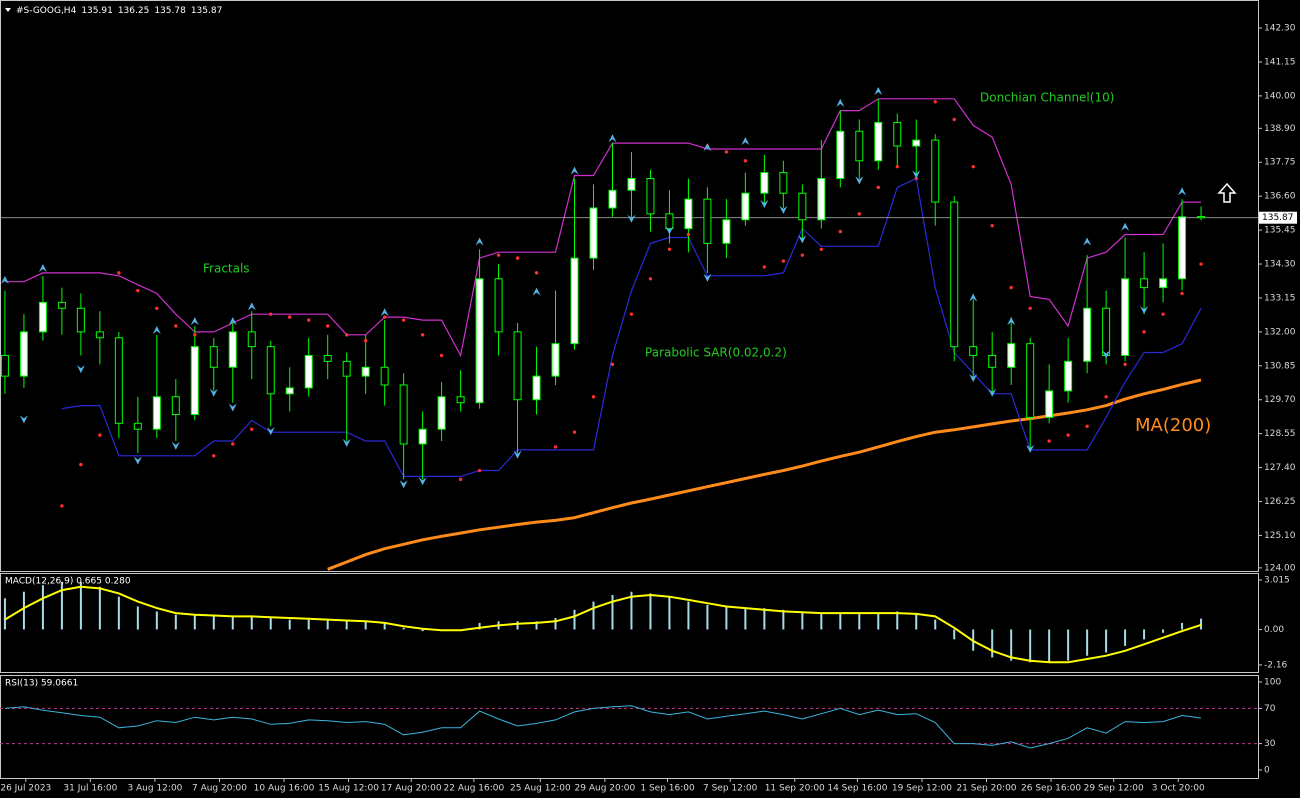 The image size is (1300, 798). What do you see at coordinates (629, 727) in the screenshot?
I see `rsi-pane` at bounding box center [629, 727].